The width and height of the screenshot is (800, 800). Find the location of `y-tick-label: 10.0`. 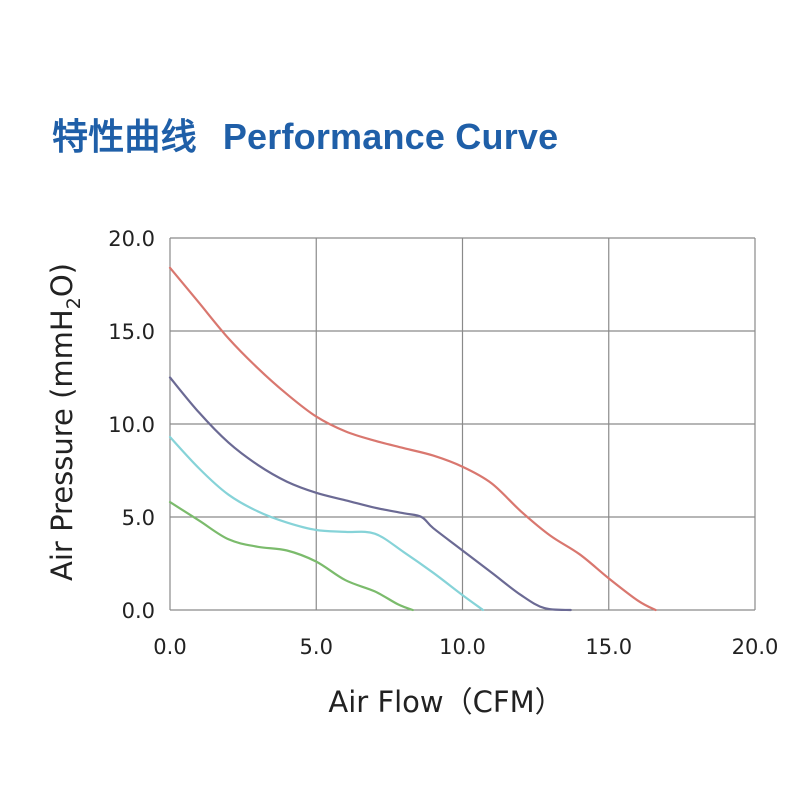

y-tick-label: 10.0 is located at coordinates (131, 425).